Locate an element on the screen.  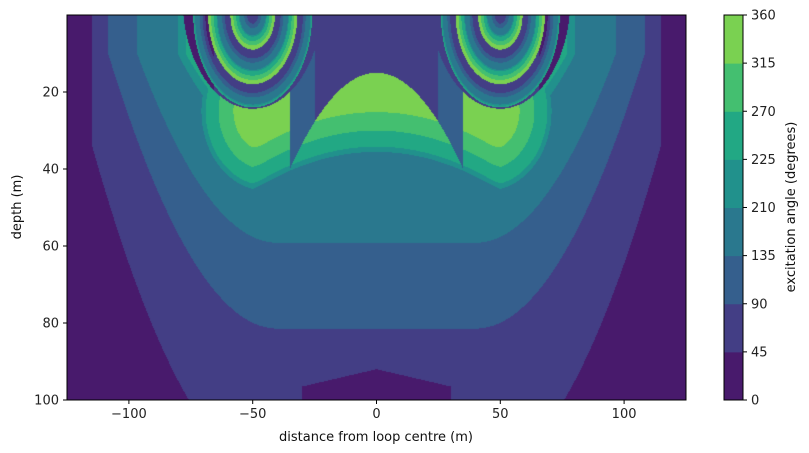
colorbar-tick-label: 0 is located at coordinates (755, 401).